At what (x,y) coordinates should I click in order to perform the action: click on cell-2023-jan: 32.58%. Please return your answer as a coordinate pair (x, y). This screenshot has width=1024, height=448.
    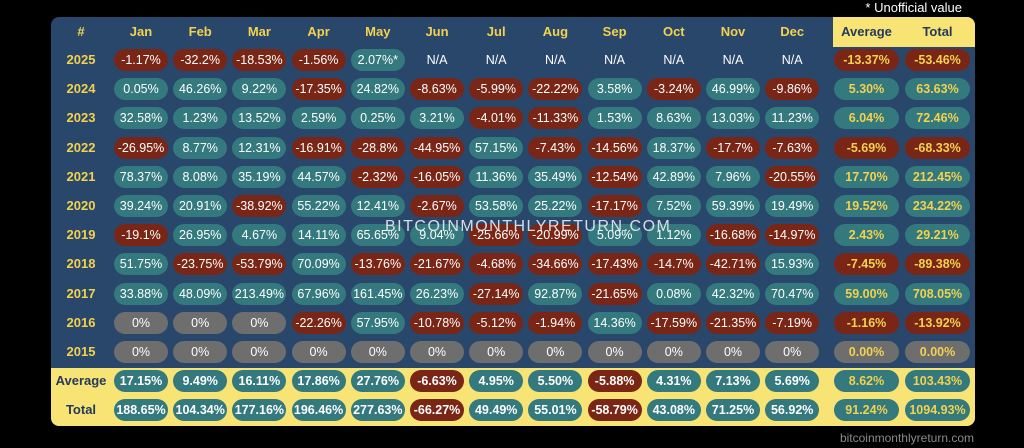
    Looking at the image, I should click on (141, 118).